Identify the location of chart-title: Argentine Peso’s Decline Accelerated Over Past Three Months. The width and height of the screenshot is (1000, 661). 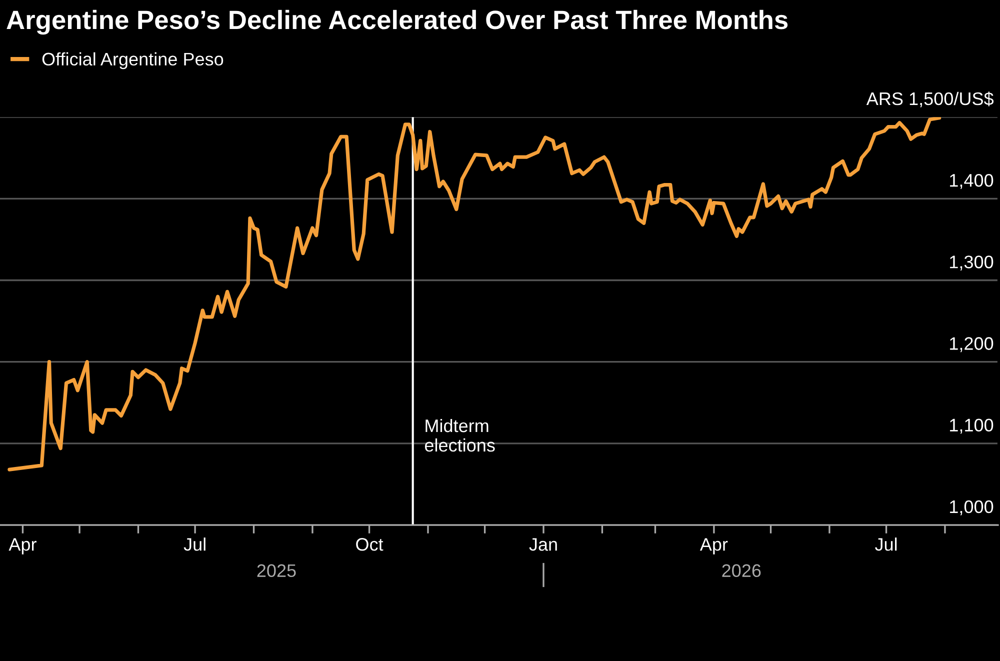
(397, 22).